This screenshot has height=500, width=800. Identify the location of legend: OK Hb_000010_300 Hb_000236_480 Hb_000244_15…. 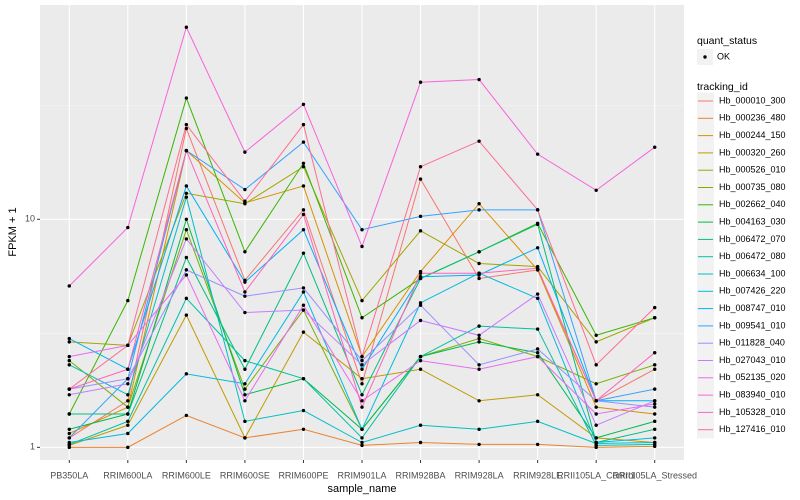
(741, 244).